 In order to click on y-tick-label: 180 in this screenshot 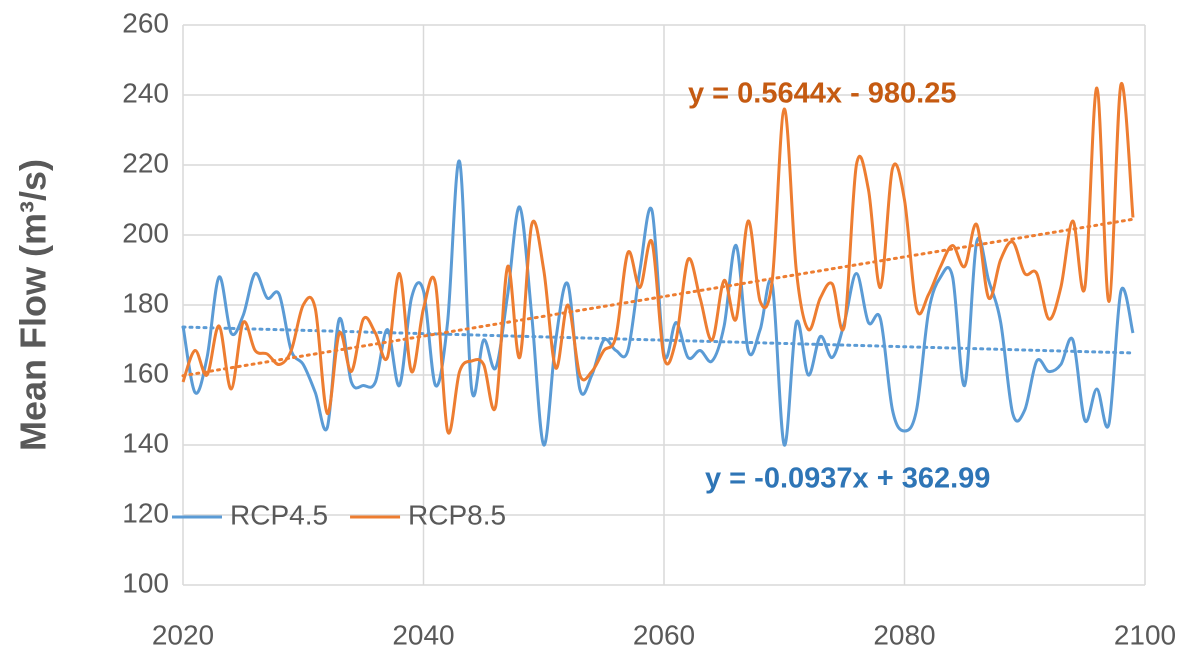, I will do `click(145, 302)`.